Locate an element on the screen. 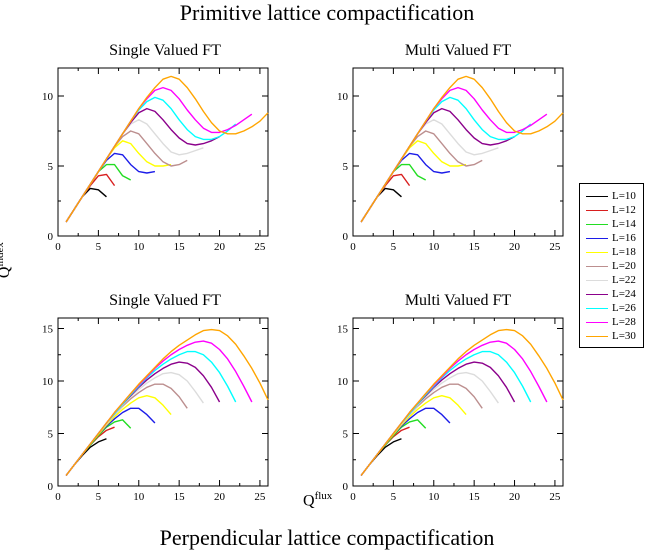 Image resolution: width=654 pixels, height=553 pixels. legend-item: L=16 is located at coordinates (611, 239).